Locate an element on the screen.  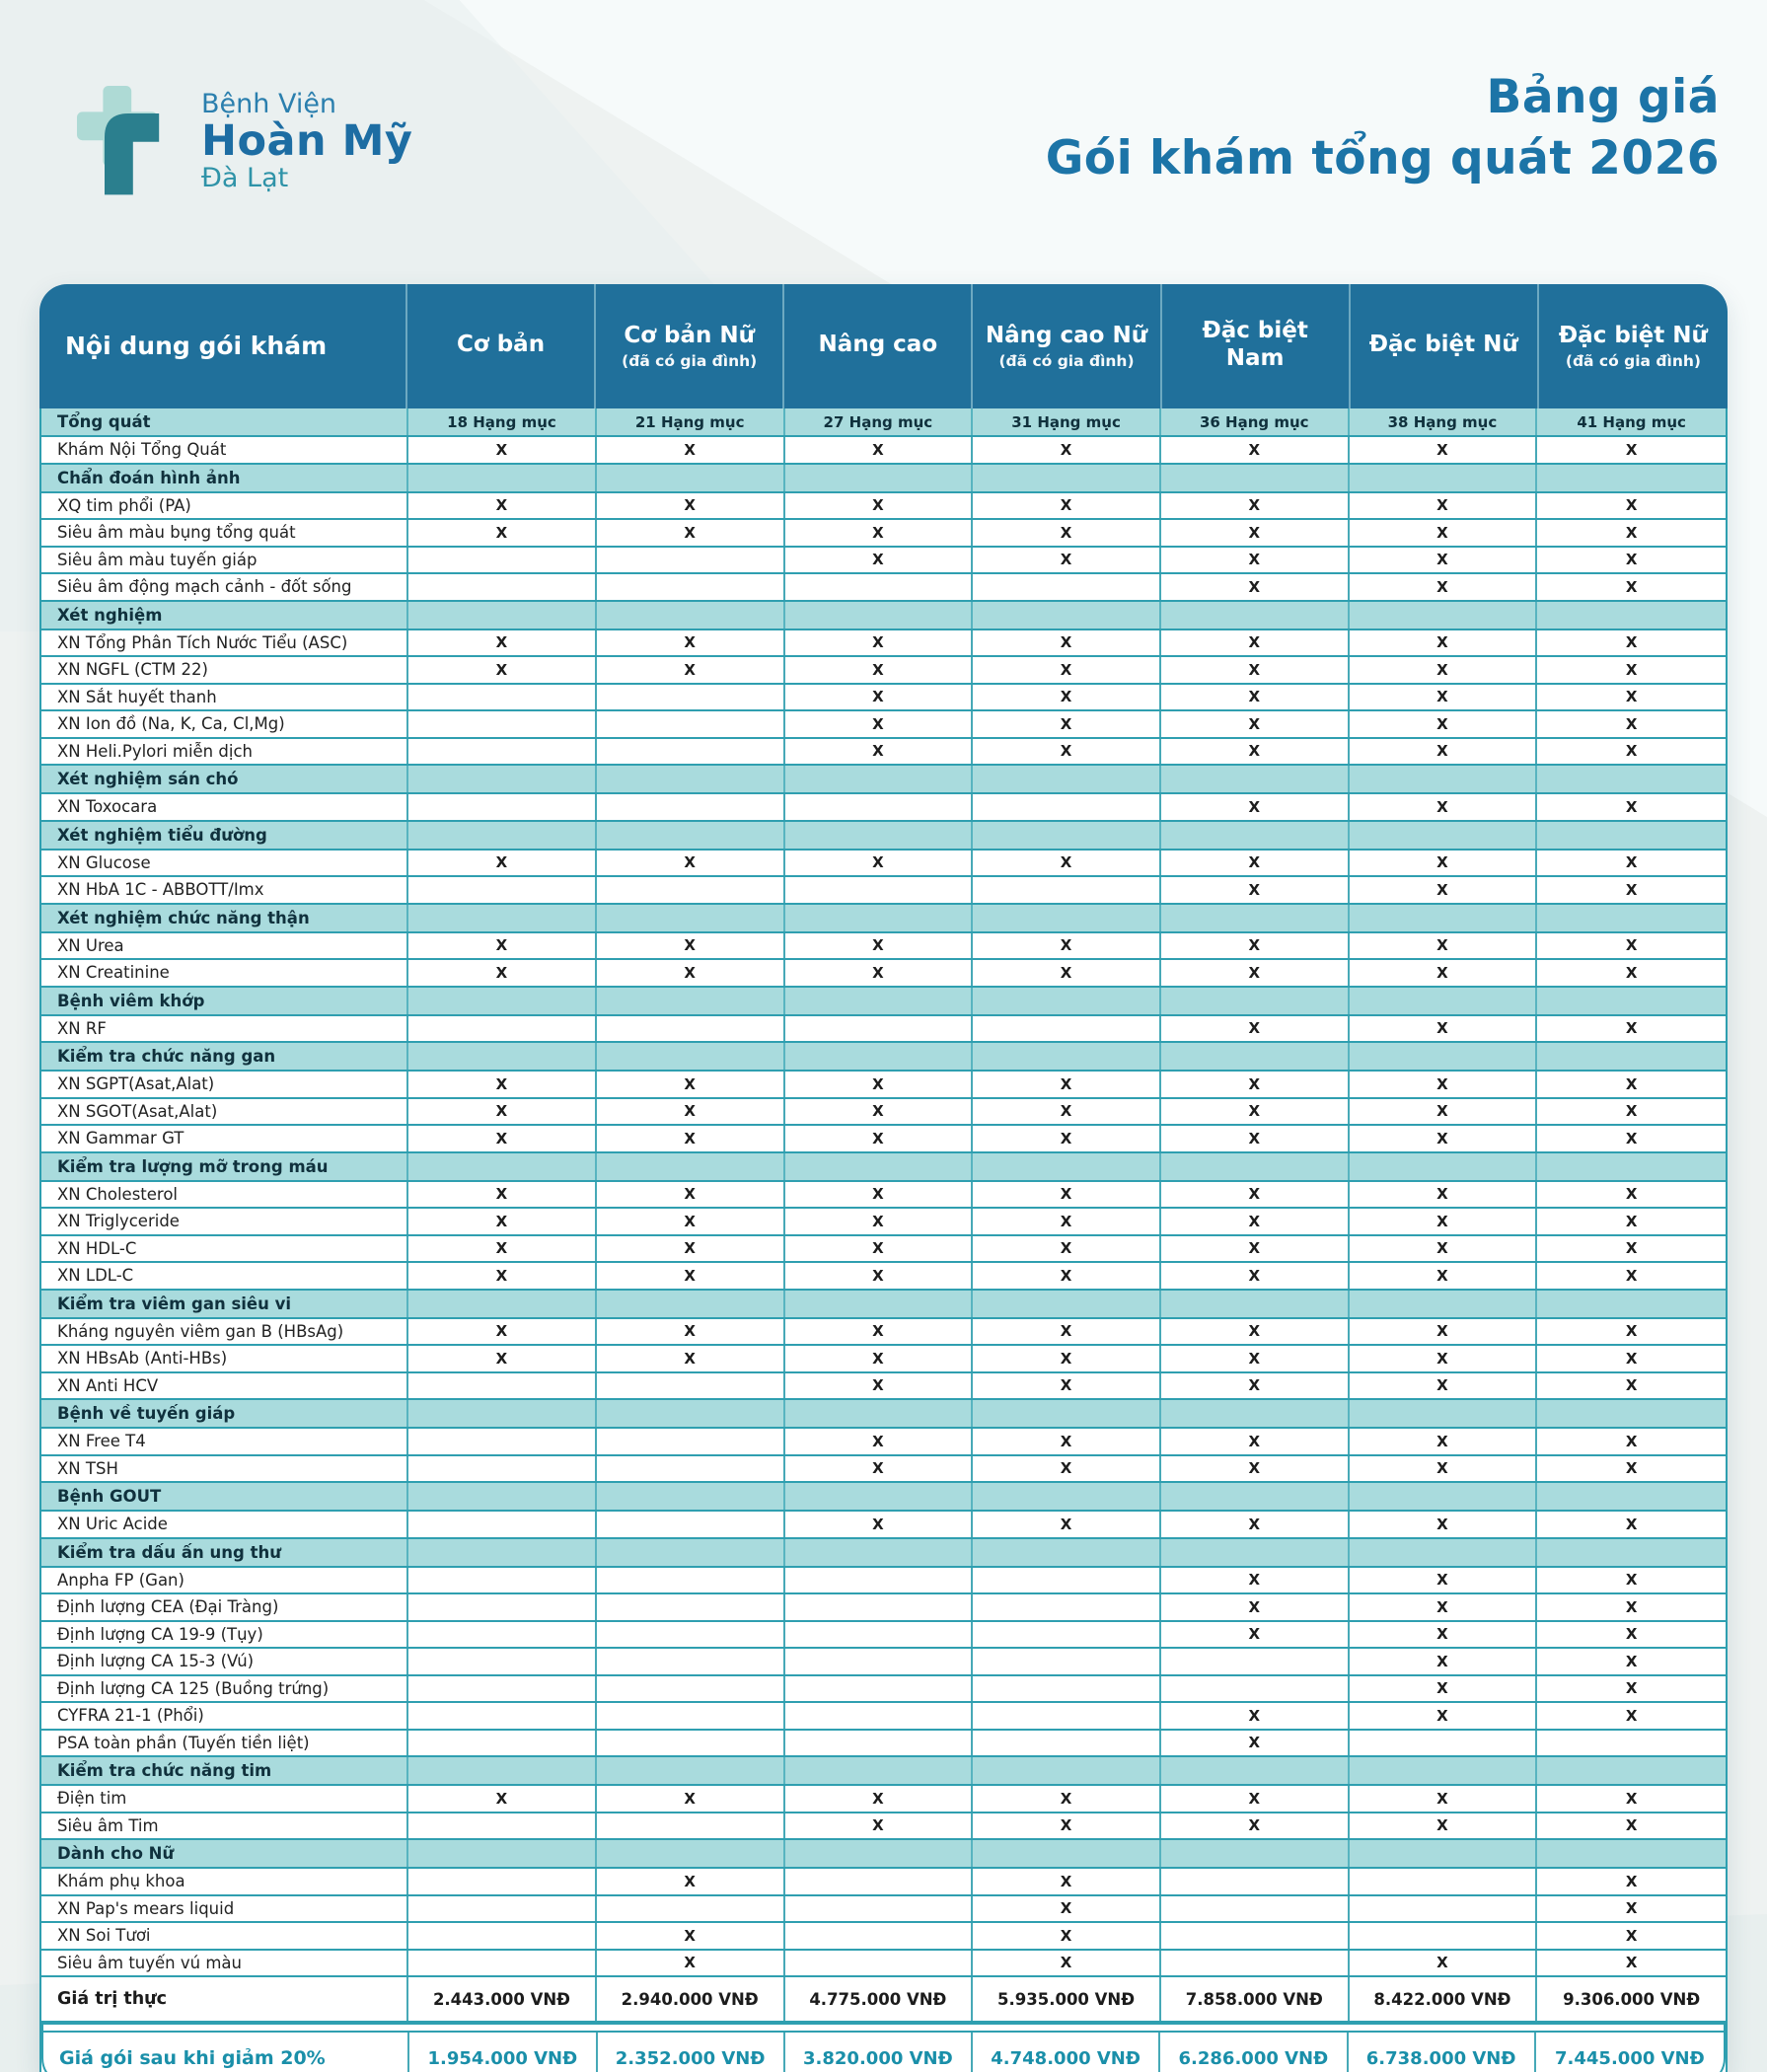
table-row: XN Triglyceride X X X X X X X is located at coordinates (883, 1223).